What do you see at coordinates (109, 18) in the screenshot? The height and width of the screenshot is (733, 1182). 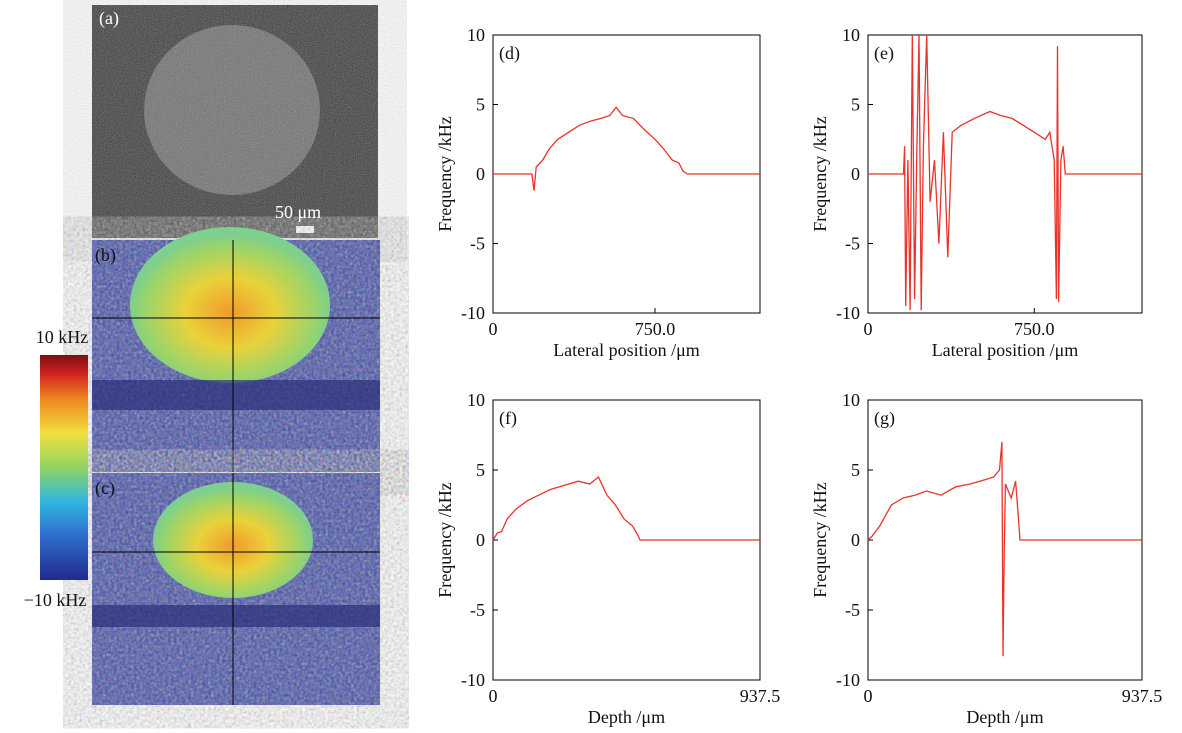 I see `panel-label: (a)` at bounding box center [109, 18].